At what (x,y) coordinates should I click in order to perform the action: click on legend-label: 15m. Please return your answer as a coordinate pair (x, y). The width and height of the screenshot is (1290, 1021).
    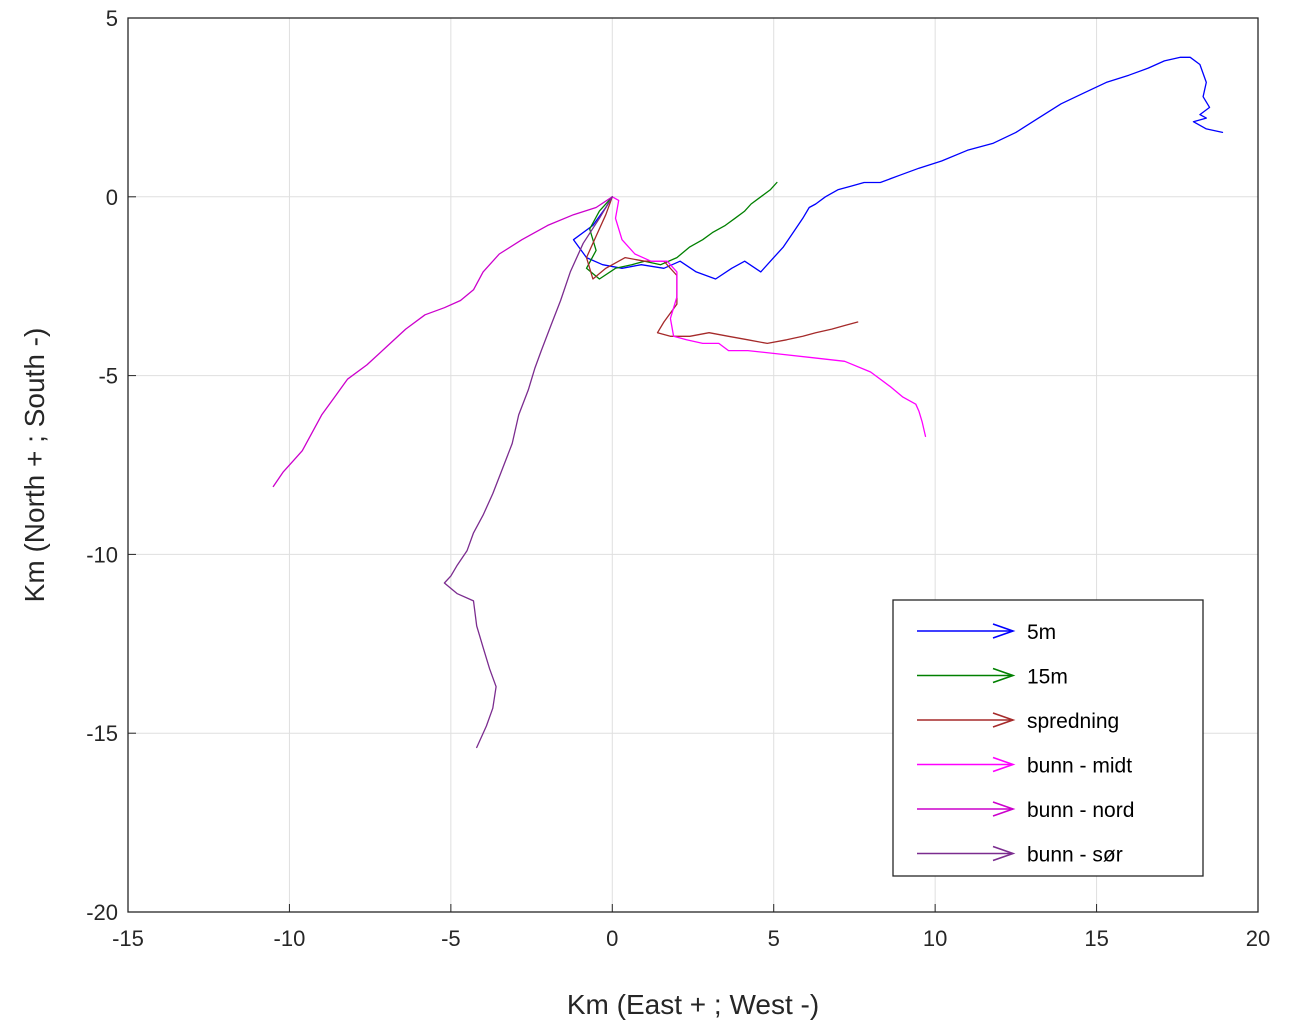
    Looking at the image, I should click on (1047, 677).